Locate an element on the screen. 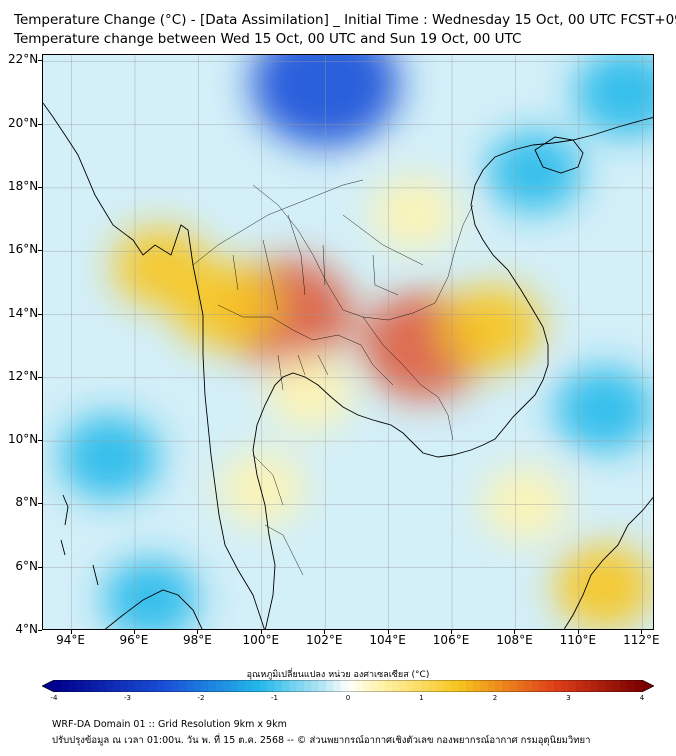  colorbar-tick-label: -3 is located at coordinates (127, 698).